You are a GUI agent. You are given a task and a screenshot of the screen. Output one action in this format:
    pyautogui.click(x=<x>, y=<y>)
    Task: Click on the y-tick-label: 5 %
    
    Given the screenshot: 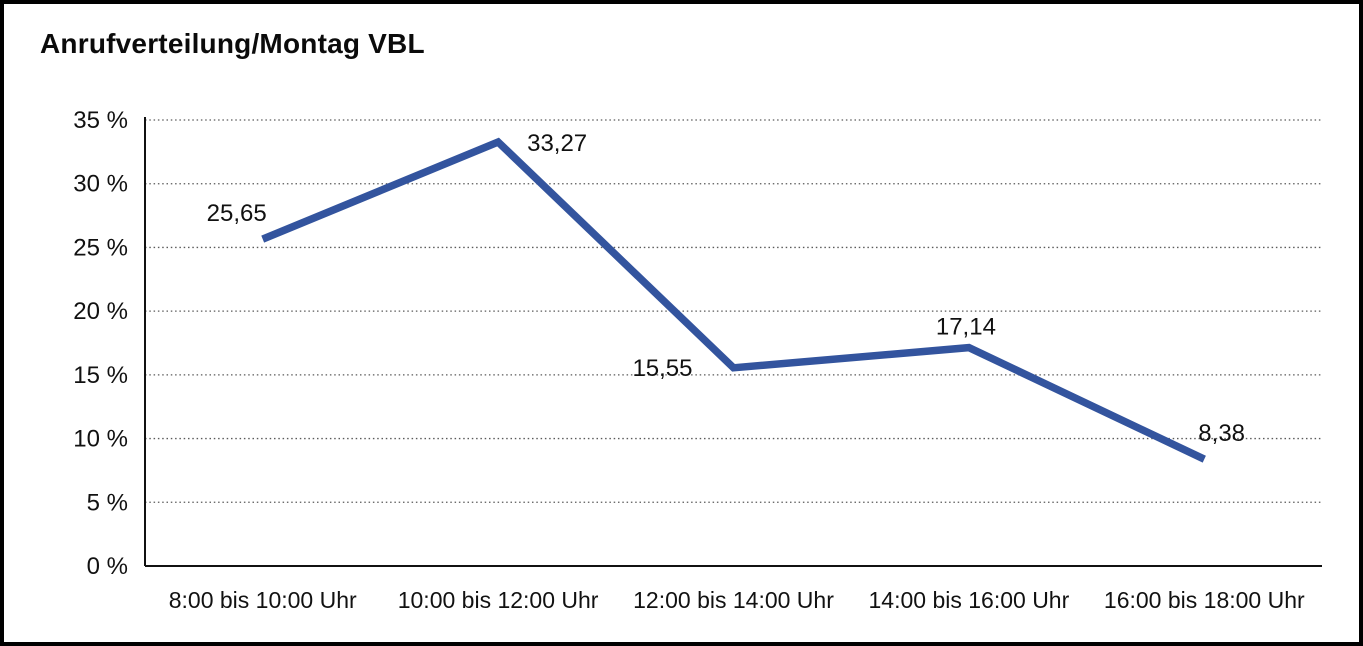 What is the action you would take?
    pyautogui.click(x=107, y=502)
    